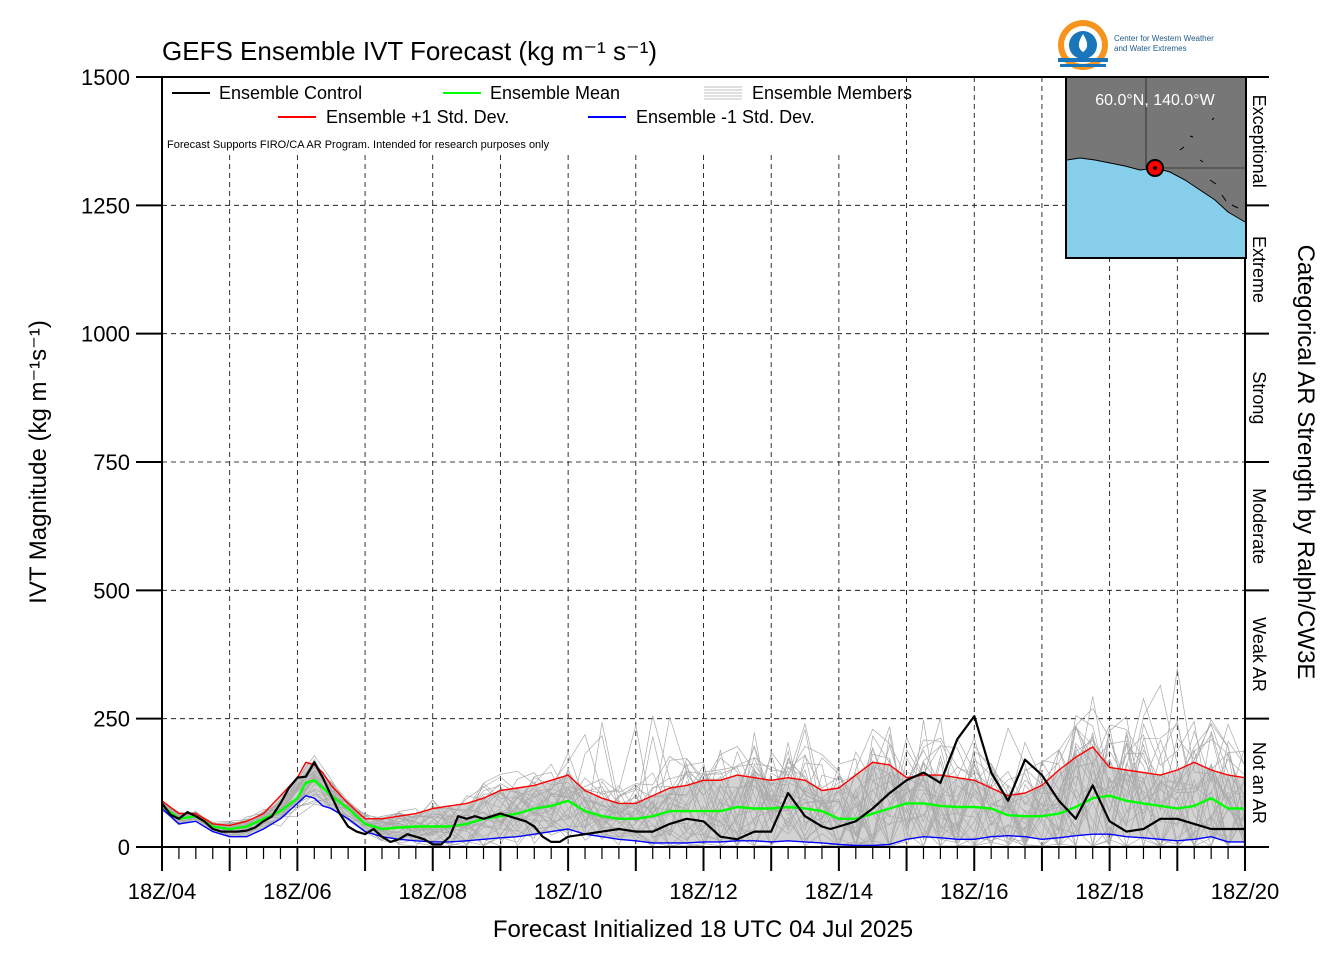 The width and height of the screenshot is (1336, 962). What do you see at coordinates (111, 462) in the screenshot?
I see `y-tick-label: 750` at bounding box center [111, 462].